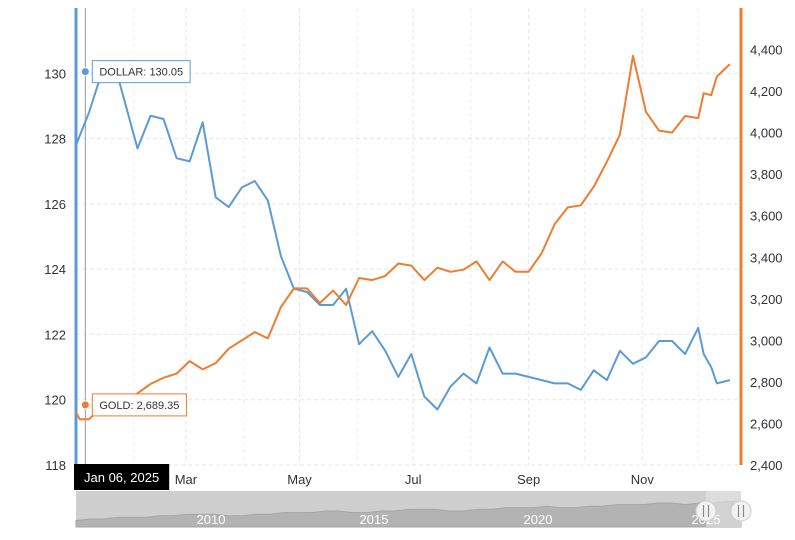  I want to click on right-tick-label: 3,200, so click(766, 299).